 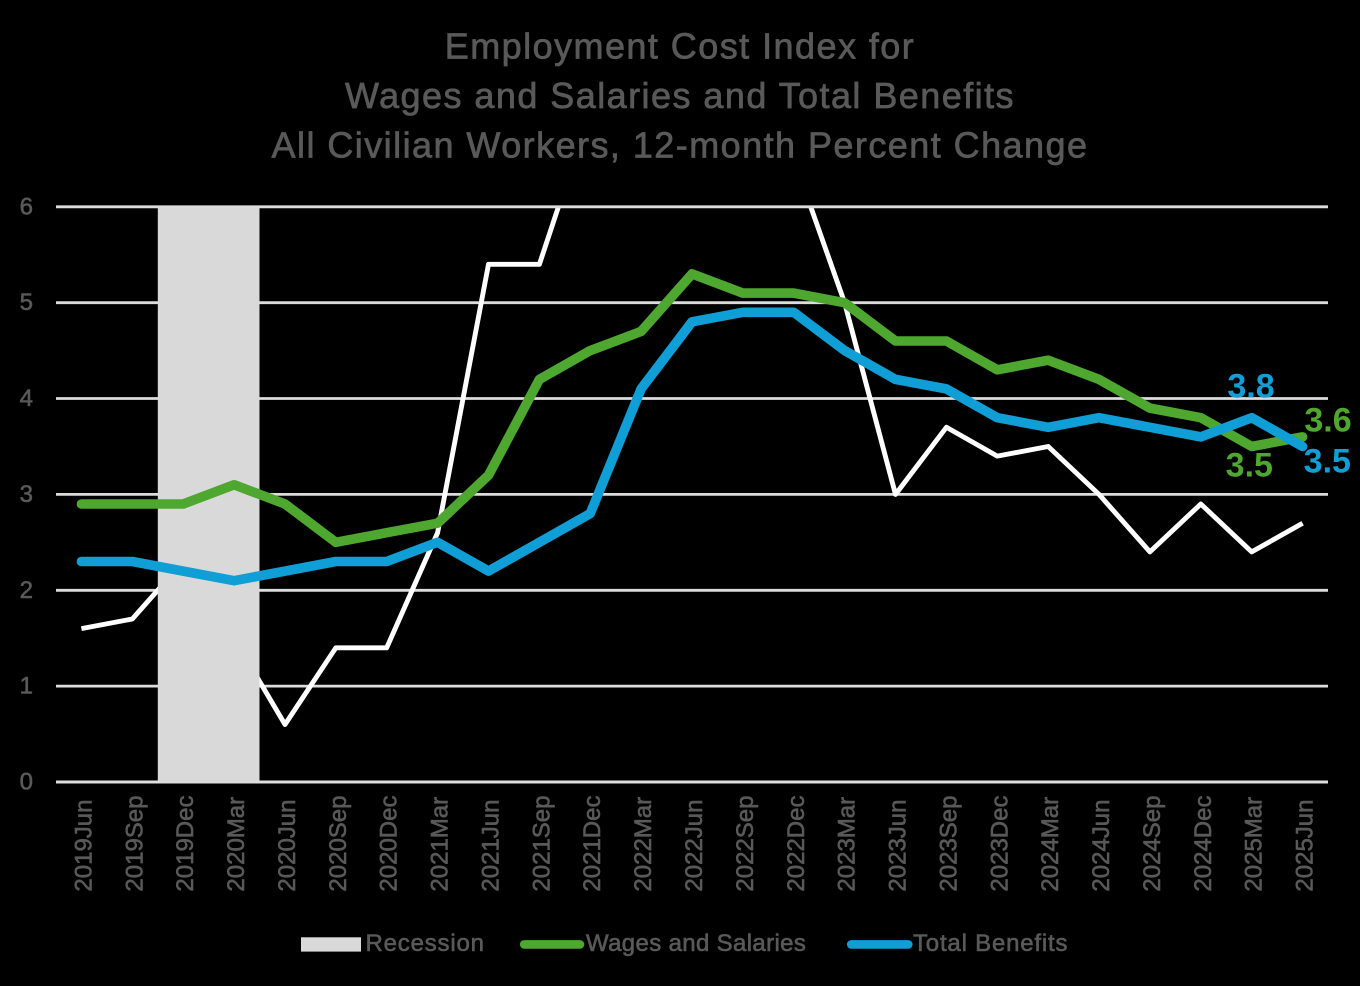 What do you see at coordinates (491, 846) in the screenshot?
I see `svg-text: 2021Jun` at bounding box center [491, 846].